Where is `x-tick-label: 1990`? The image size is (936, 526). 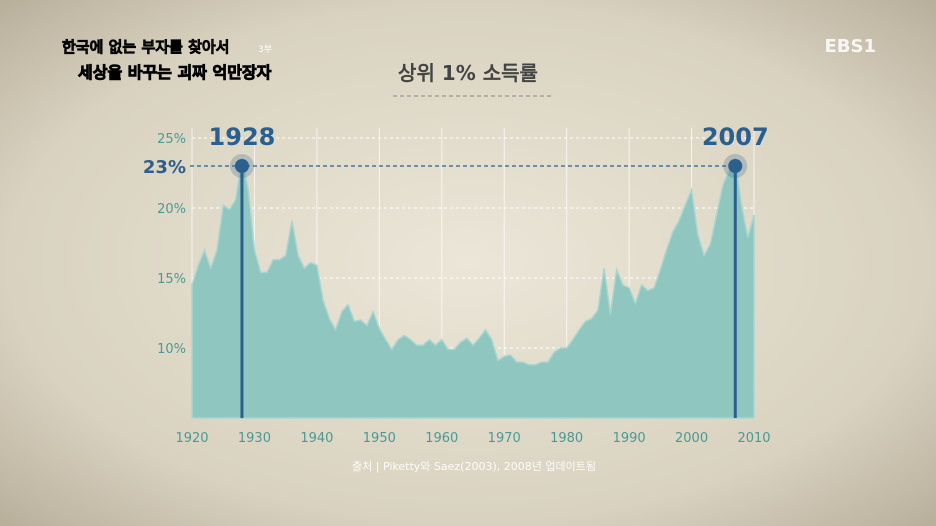
x-tick-label: 1990 is located at coordinates (629, 438).